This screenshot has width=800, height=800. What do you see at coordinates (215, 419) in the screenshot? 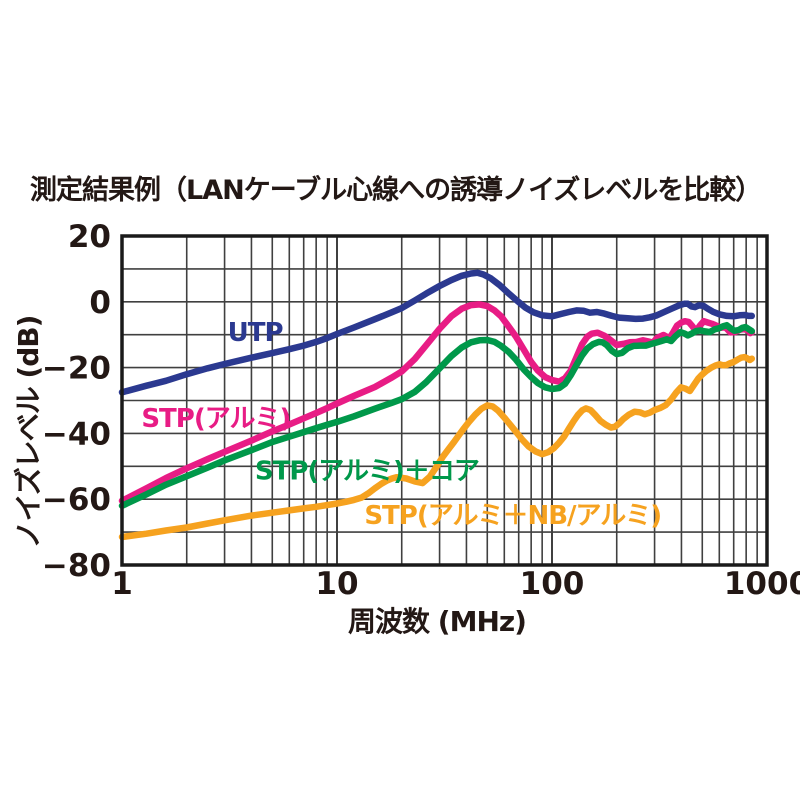
I see `series-label-stp-aluminum: STP(アルミ)` at bounding box center [215, 419].